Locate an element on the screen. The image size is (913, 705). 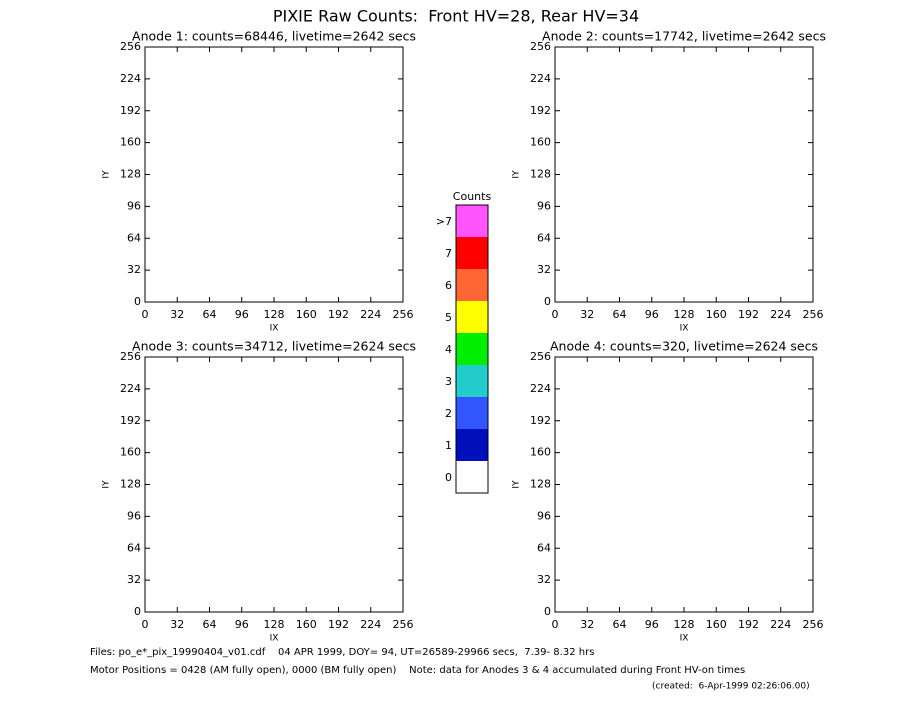
colorbar-label: 5 is located at coordinates (448, 317).